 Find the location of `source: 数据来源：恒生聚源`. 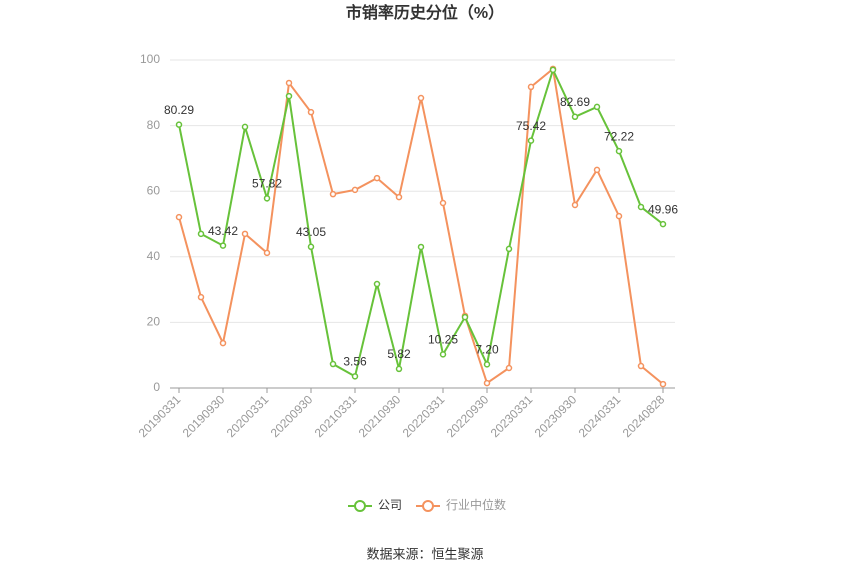

source: 数据来源：恒生聚源 is located at coordinates (424, 553).